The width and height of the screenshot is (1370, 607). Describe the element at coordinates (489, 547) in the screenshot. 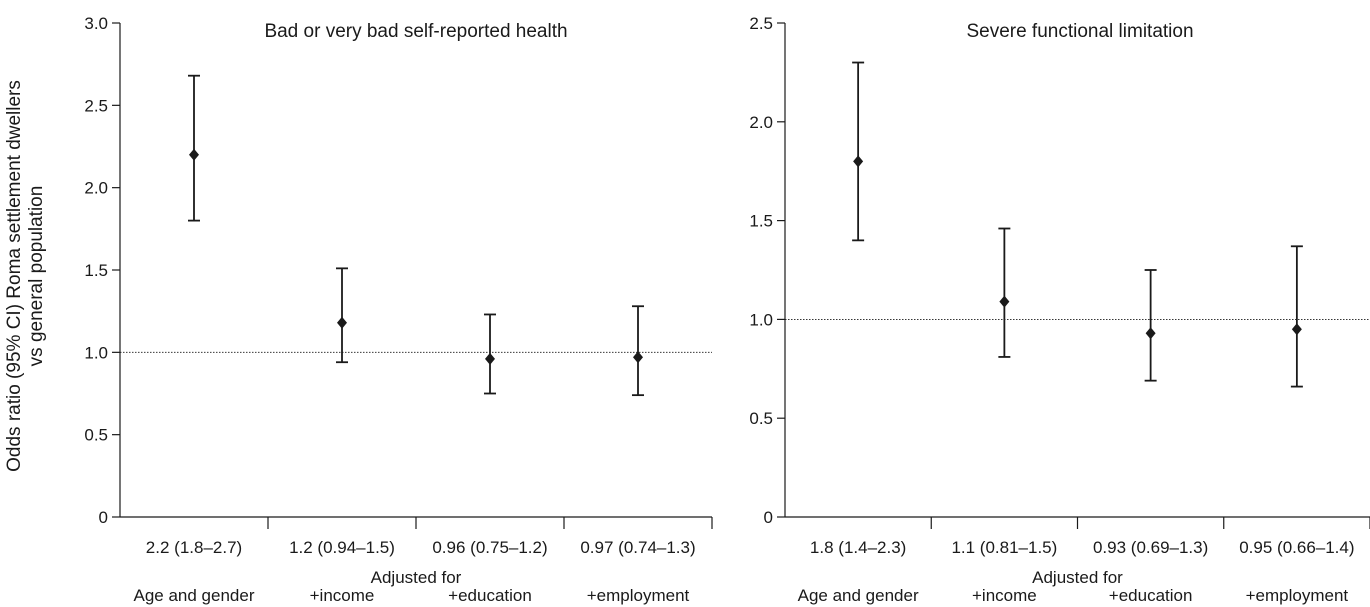

I see `x-category-label: 0.96 (0.75–1.2)` at that location.